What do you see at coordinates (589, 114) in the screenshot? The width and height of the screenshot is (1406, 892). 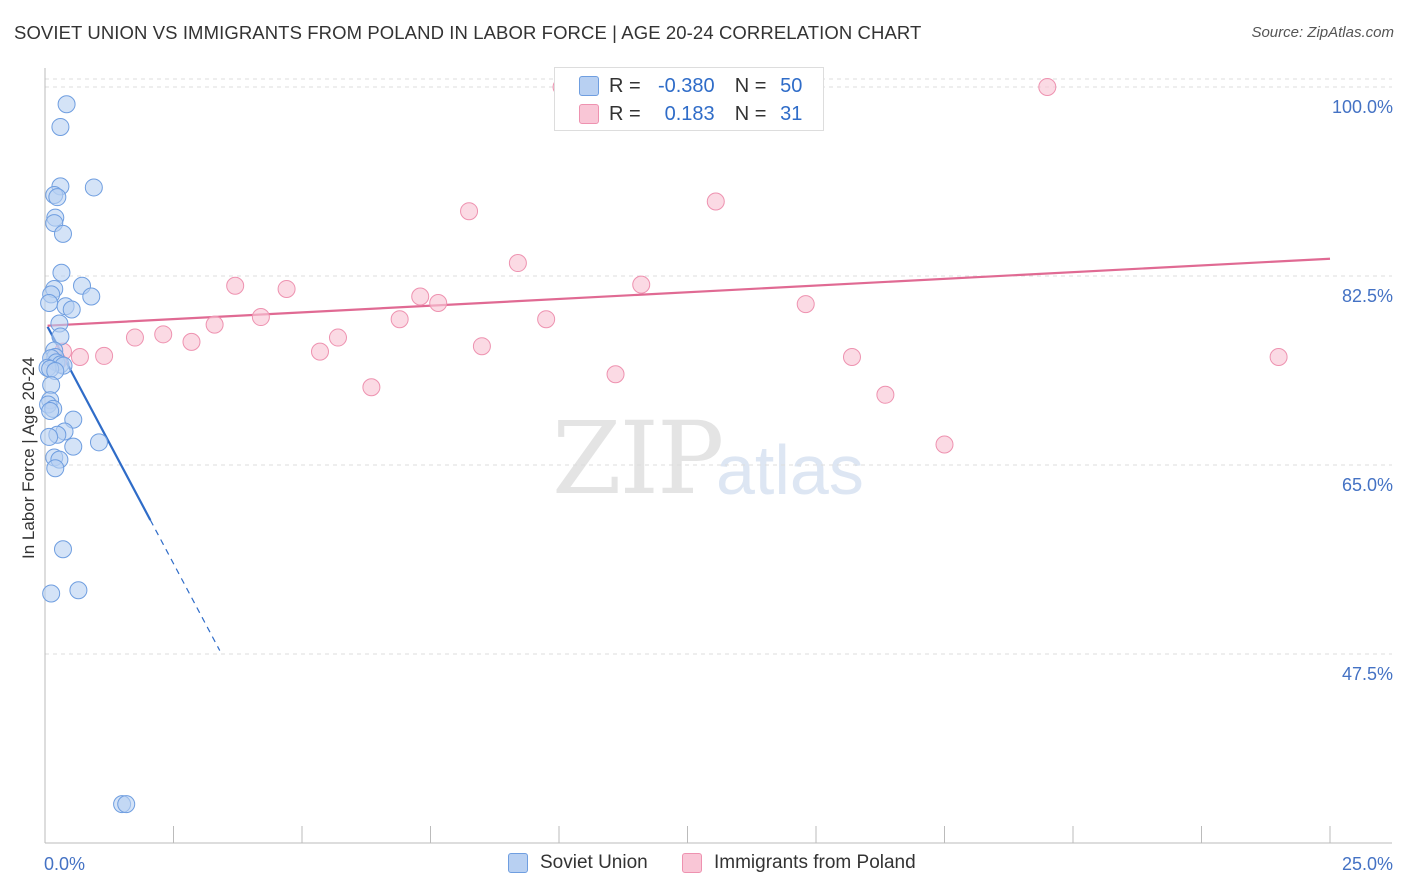 I see `swatch-immigrants-from-poland` at bounding box center [589, 114].